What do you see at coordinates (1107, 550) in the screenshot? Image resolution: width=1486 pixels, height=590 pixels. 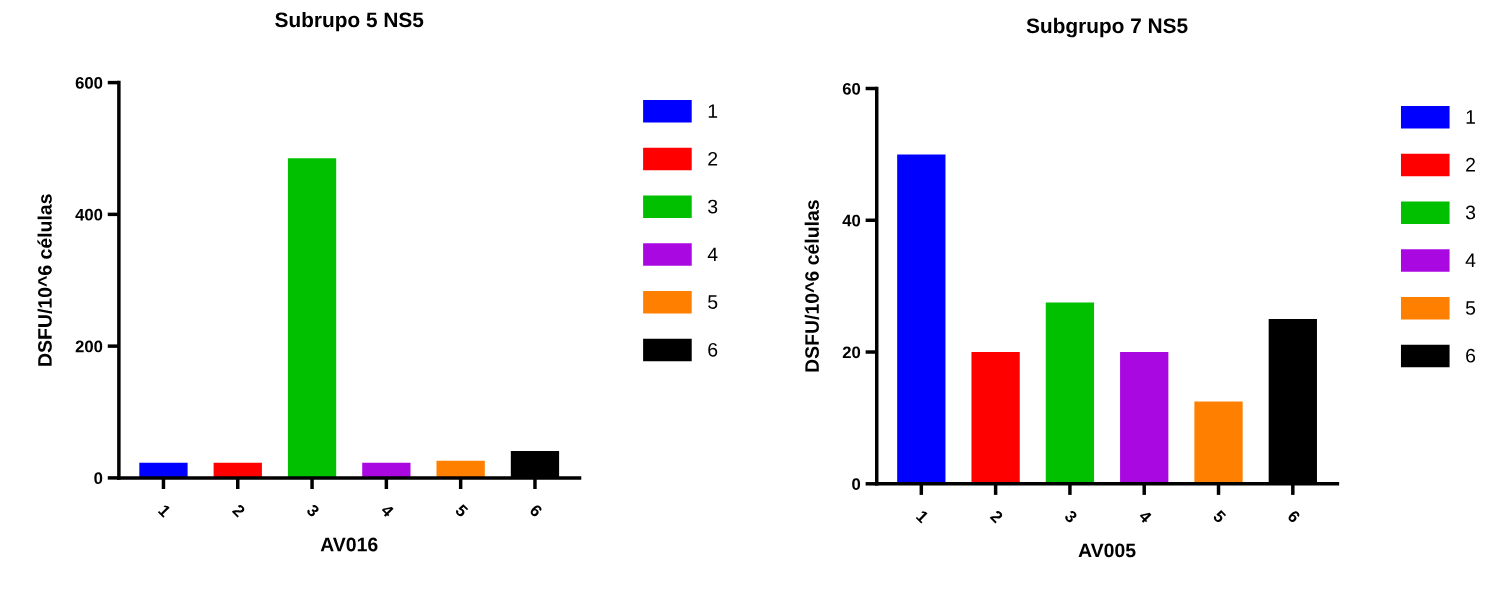 I see `x-axis-title: AV005` at bounding box center [1107, 550].